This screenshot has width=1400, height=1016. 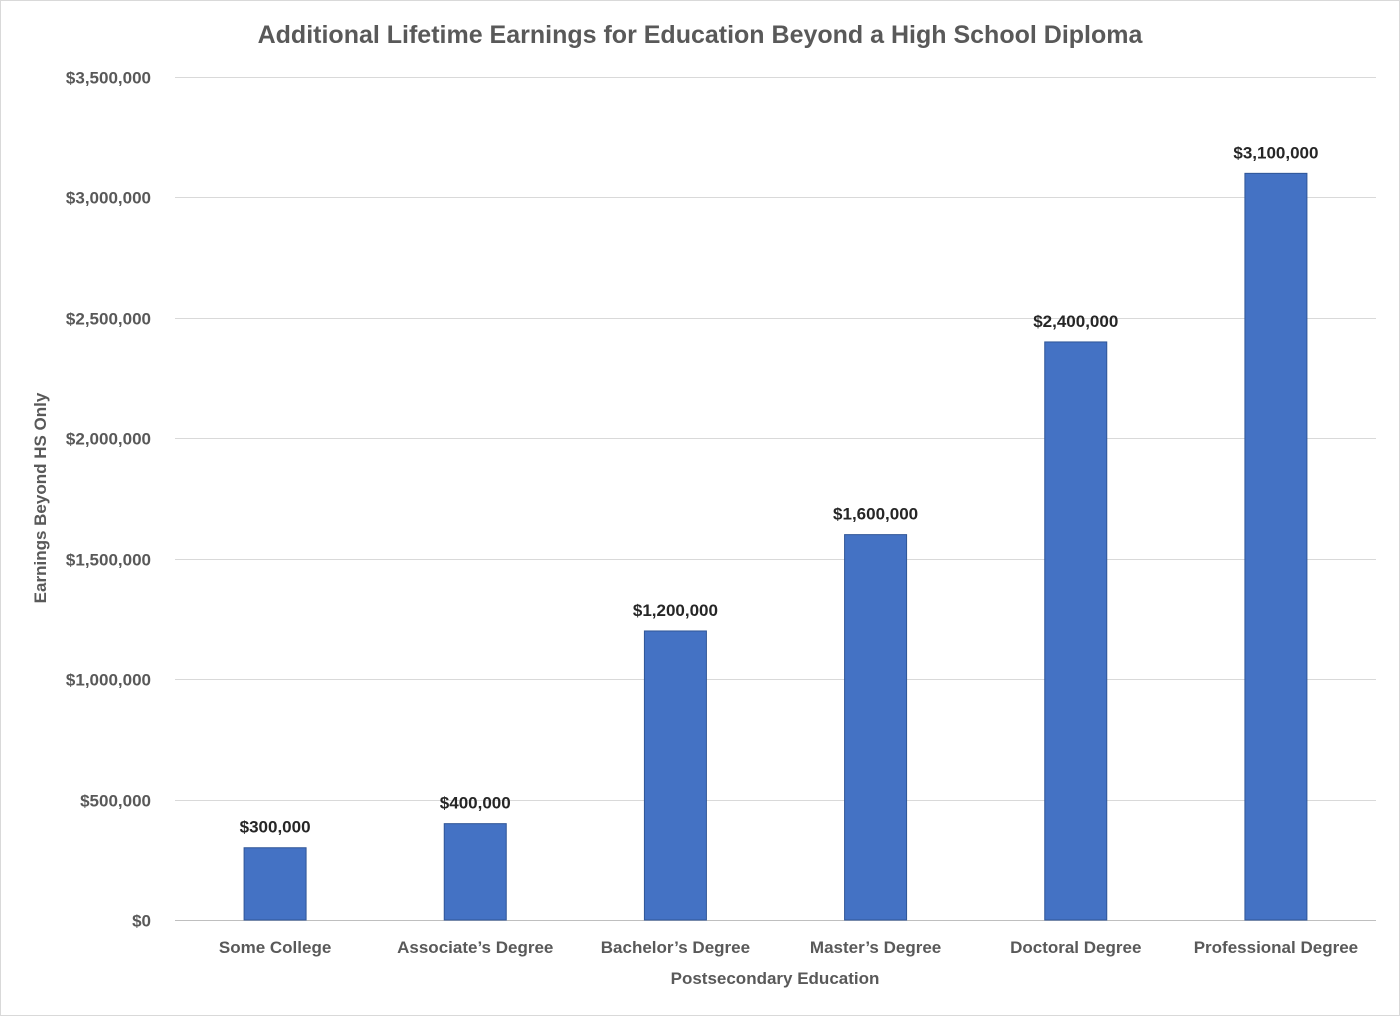 What do you see at coordinates (275, 827) in the screenshot?
I see `data-label: $300,000` at bounding box center [275, 827].